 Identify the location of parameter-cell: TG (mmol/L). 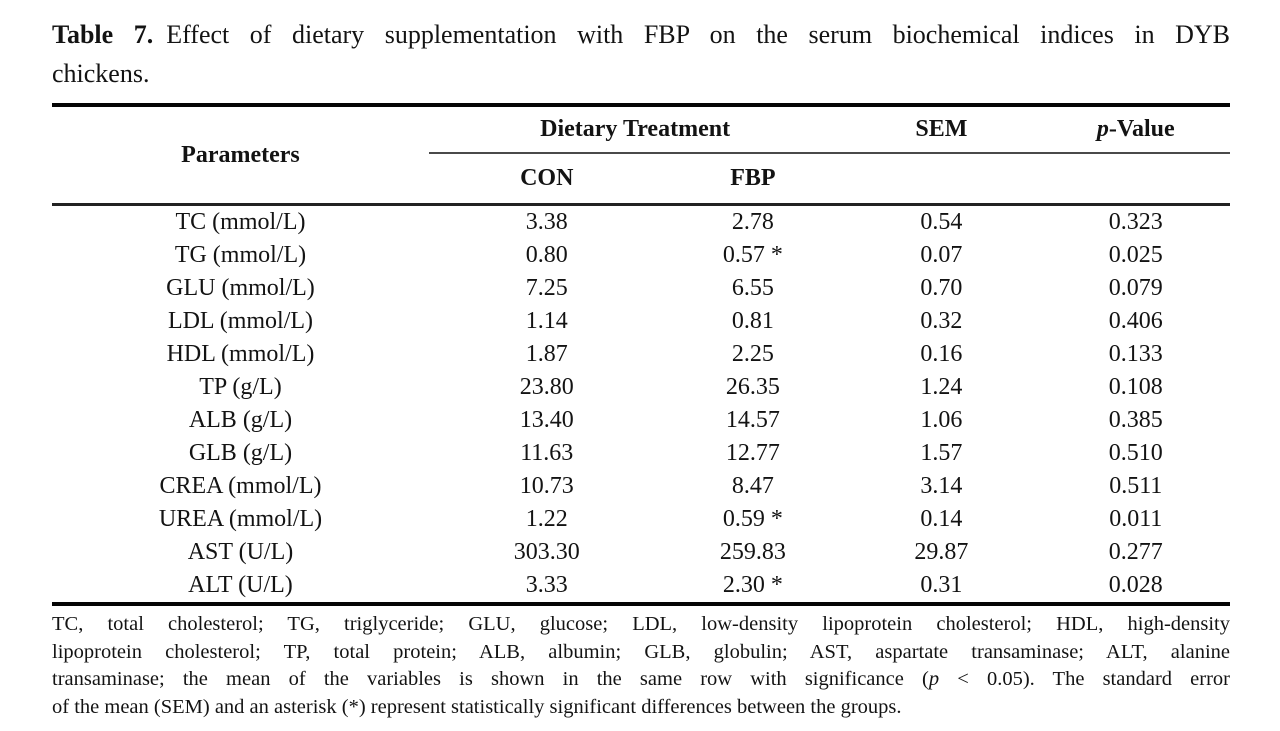
(240, 255).